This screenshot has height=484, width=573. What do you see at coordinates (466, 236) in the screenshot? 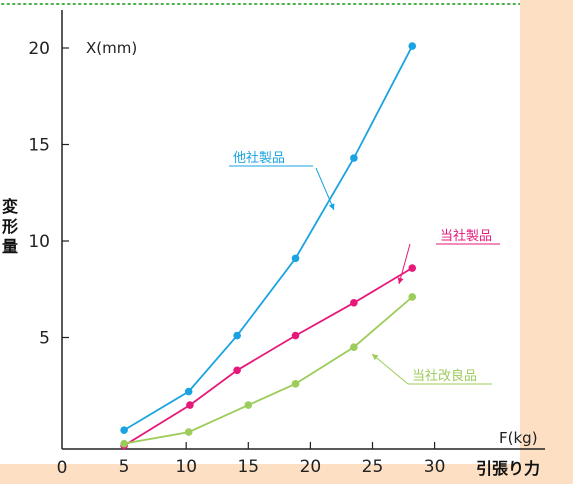
I see `series-label: 当社製品` at bounding box center [466, 236].